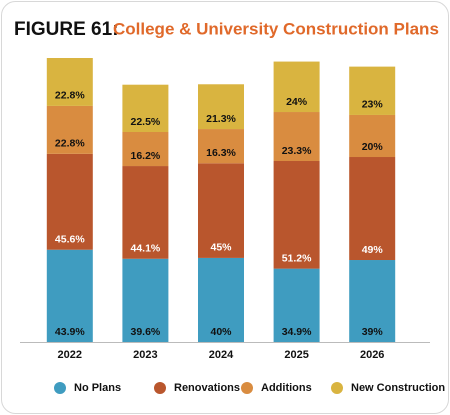  Describe the element at coordinates (373, 147) in the screenshot. I see `value-label: 20%` at that location.